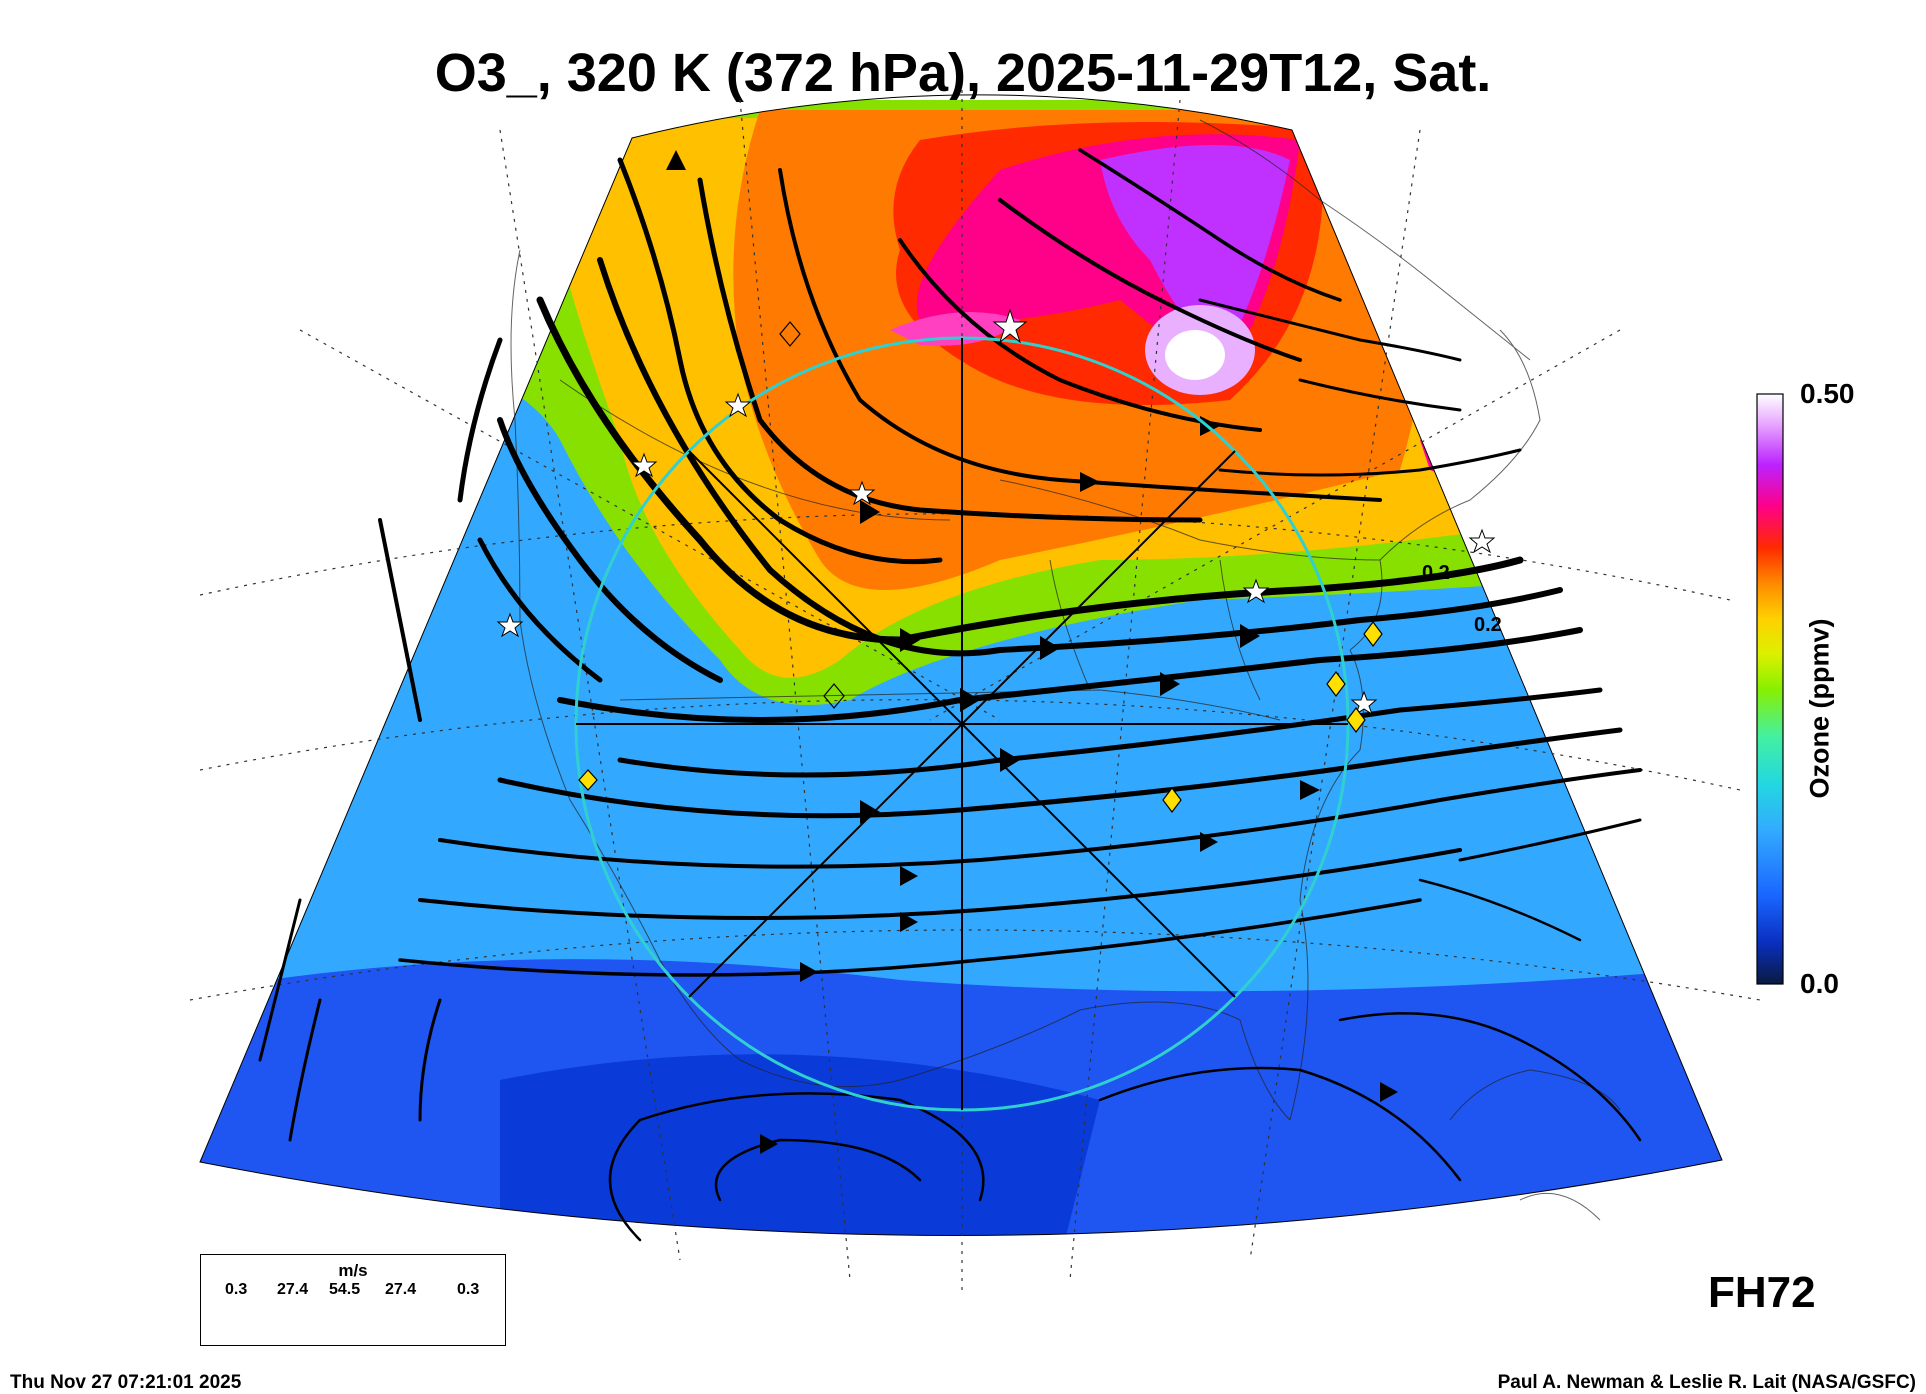 This screenshot has height=1394, width=1926. Describe the element at coordinates (1827, 393) in the screenshot. I see `colorbar-max-label: 0.50` at that location.